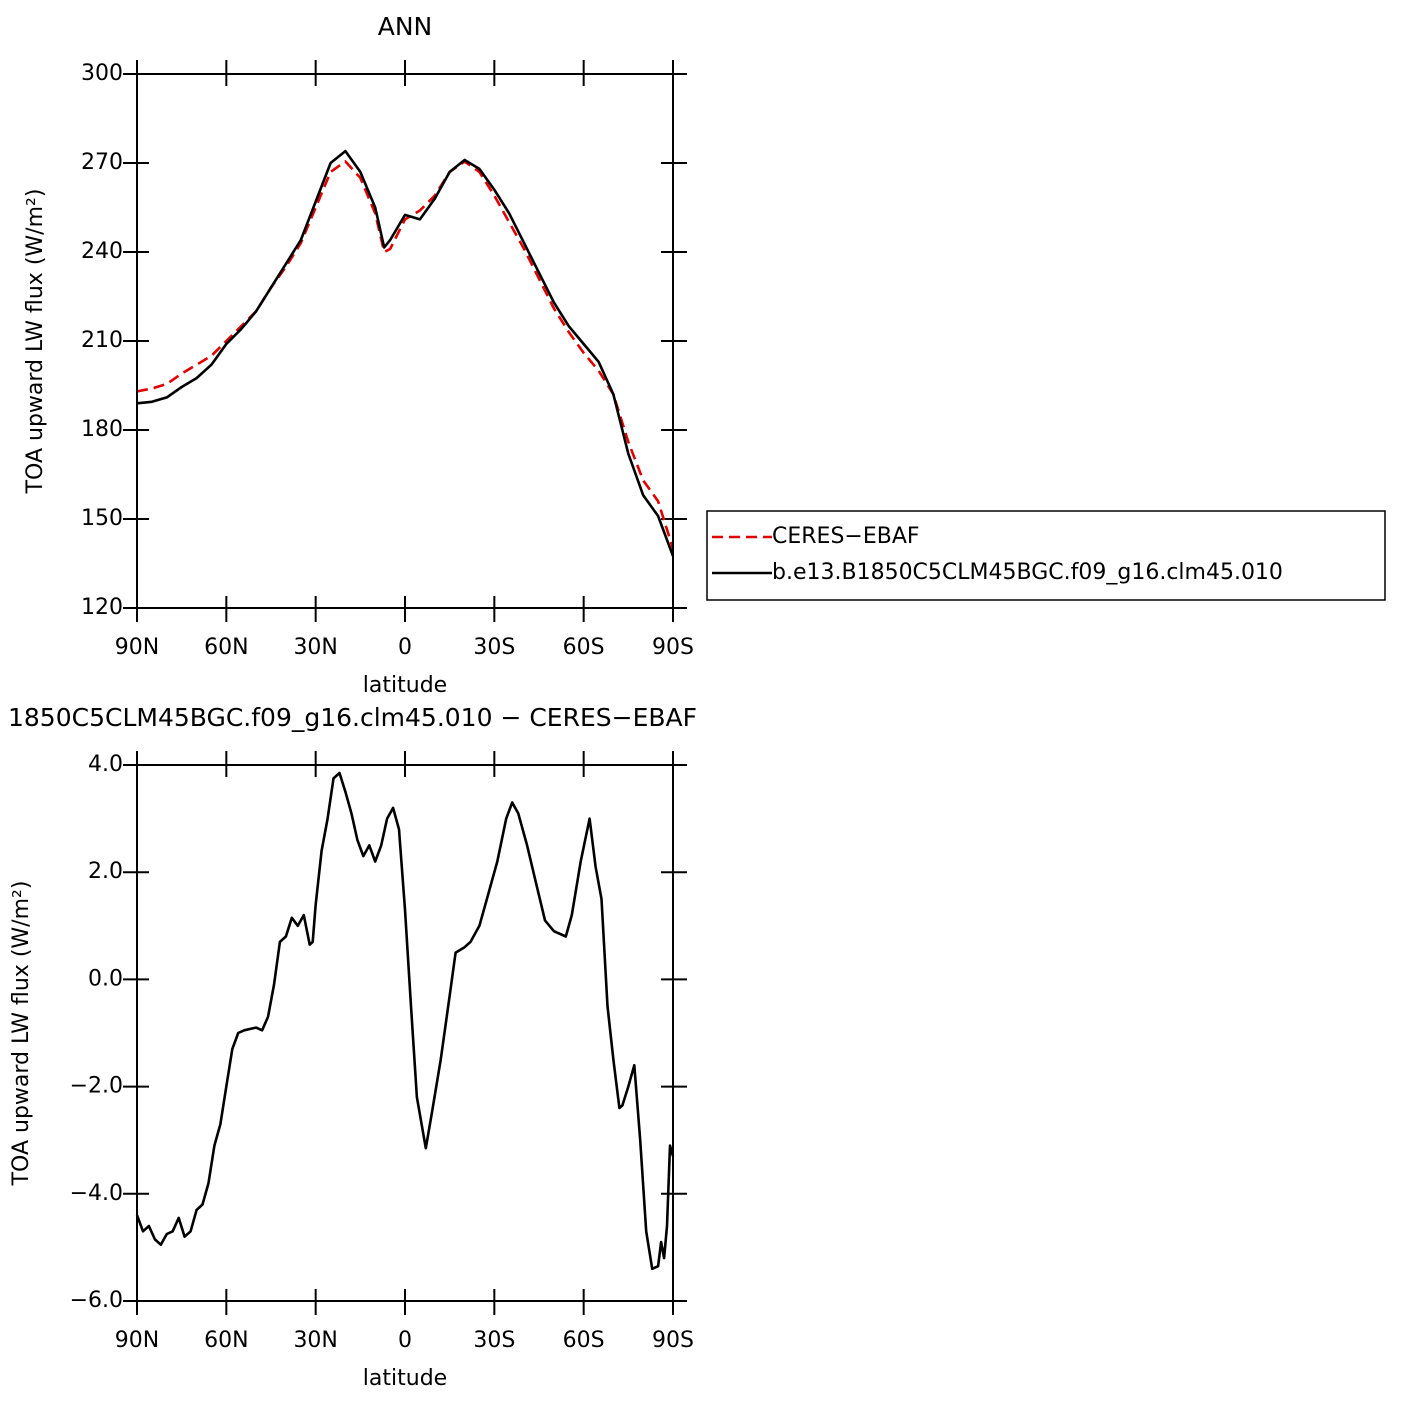 The width and height of the screenshot is (1405, 1402). What do you see at coordinates (846, 536) in the screenshot?
I see `legend-label: CERES−EBAF` at bounding box center [846, 536].